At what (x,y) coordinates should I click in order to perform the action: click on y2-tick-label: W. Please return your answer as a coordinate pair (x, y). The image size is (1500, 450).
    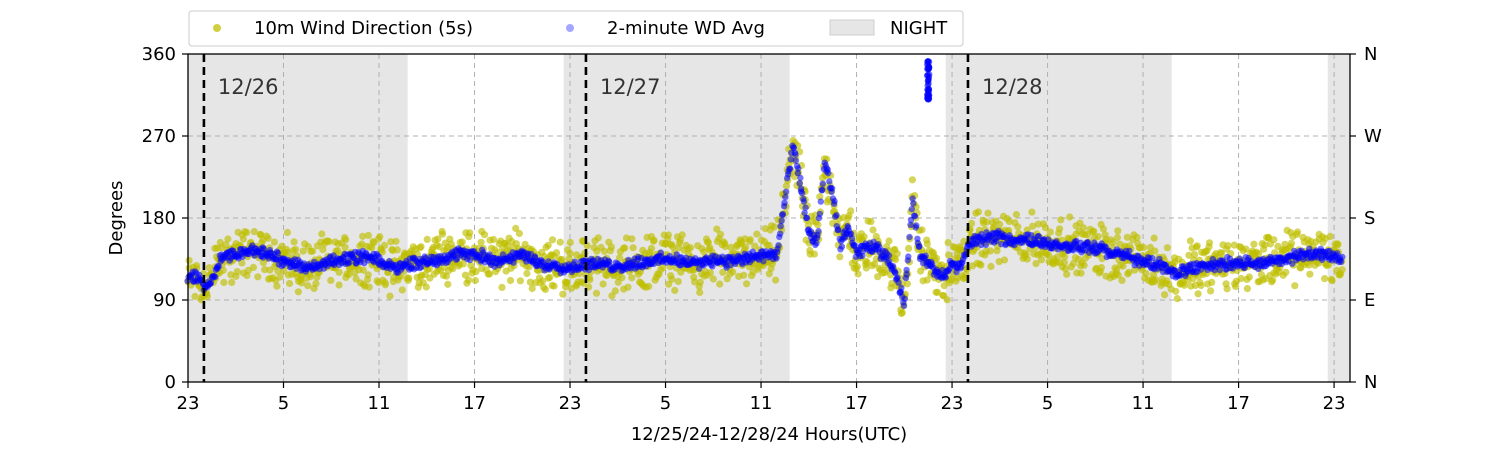
    Looking at the image, I should click on (1373, 136).